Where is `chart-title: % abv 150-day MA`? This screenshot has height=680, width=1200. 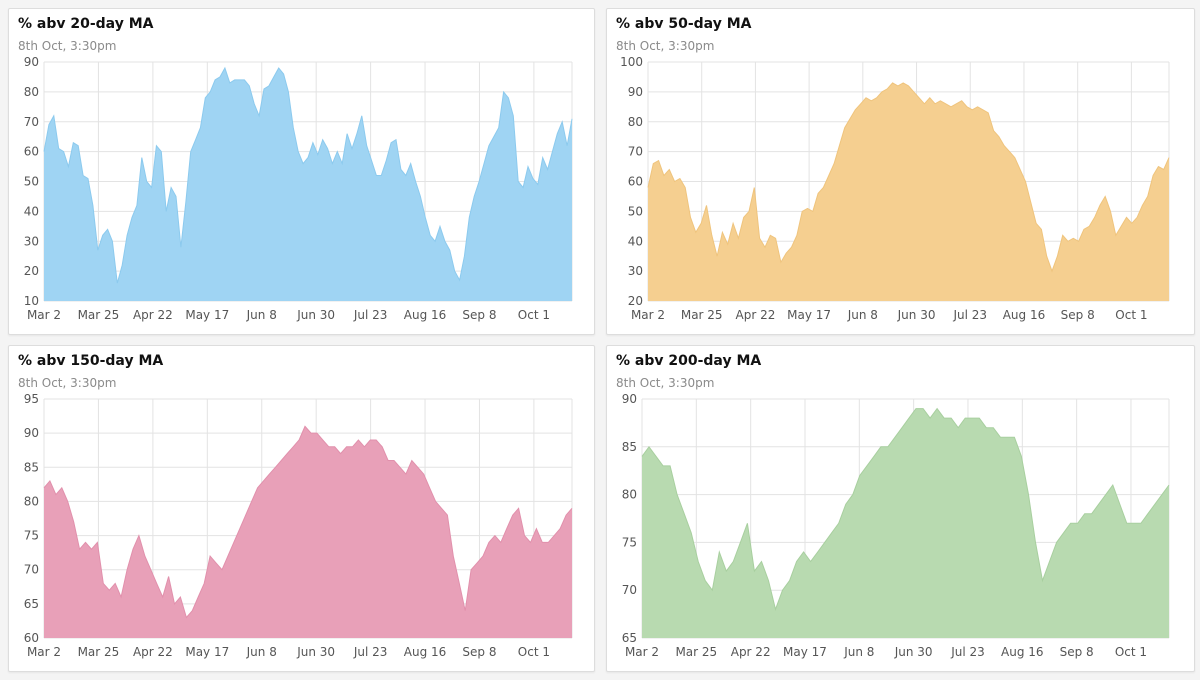 chart-title: % abv 150-day MA is located at coordinates (91, 361).